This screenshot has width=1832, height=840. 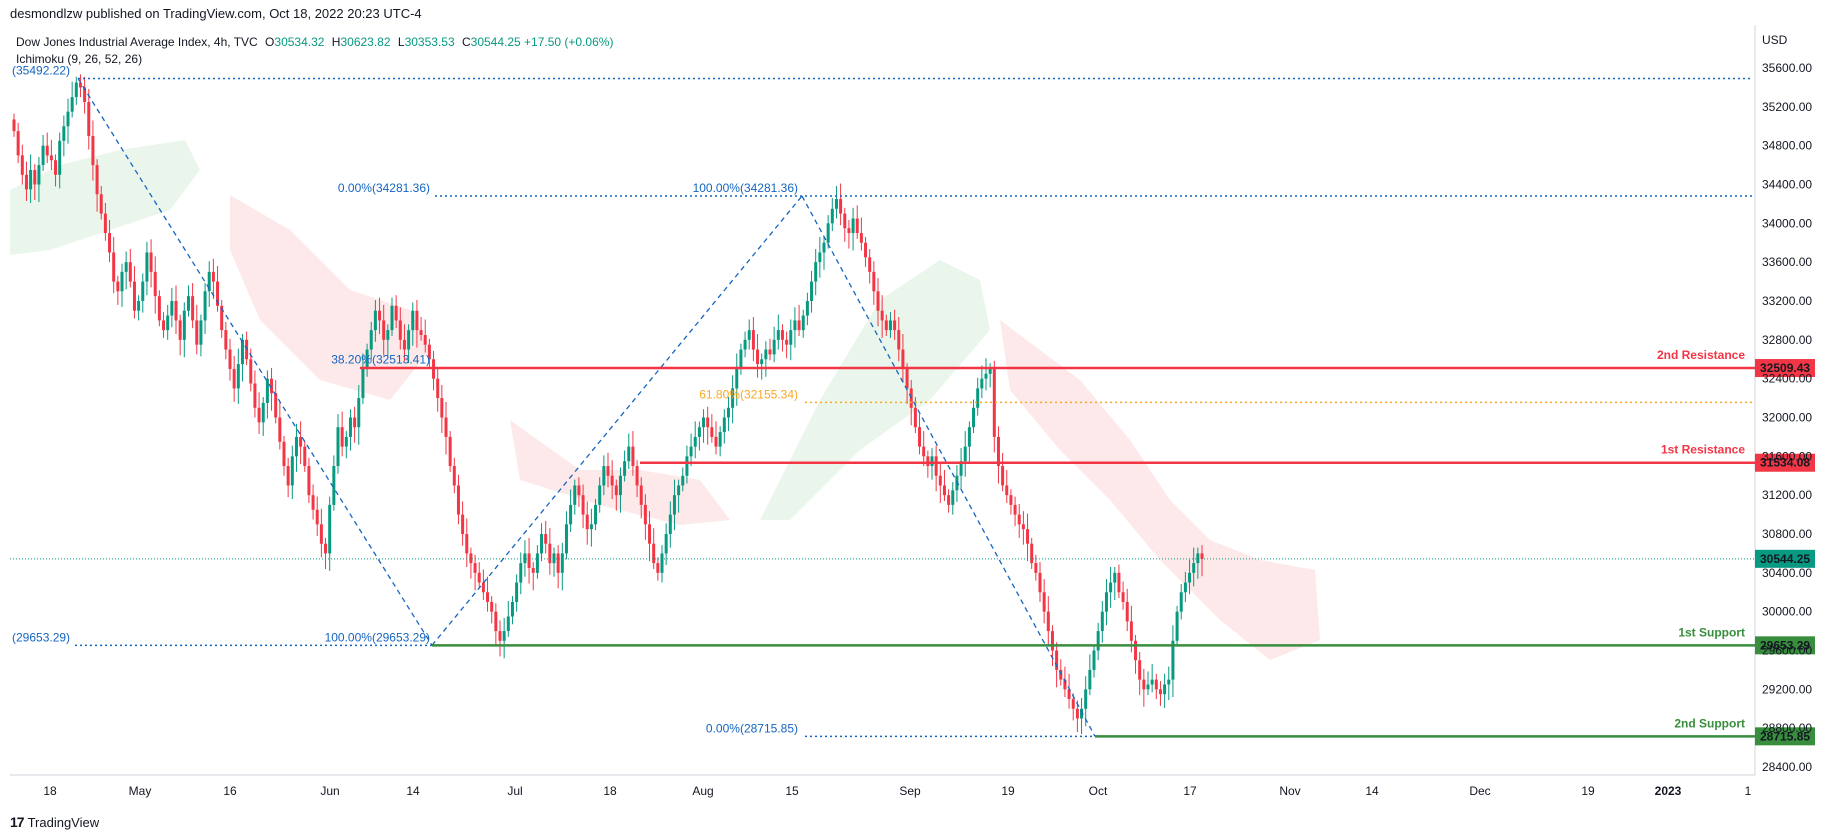 What do you see at coordinates (1588, 791) in the screenshot?
I see `x-tick-label: 19` at bounding box center [1588, 791].